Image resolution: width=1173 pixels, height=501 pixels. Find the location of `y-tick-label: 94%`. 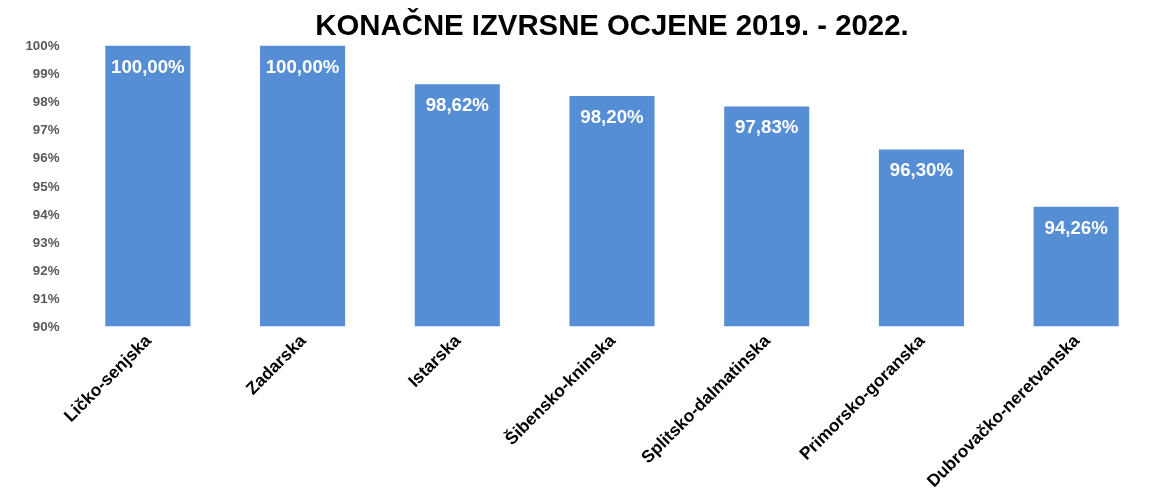

y-tick-label: 94% is located at coordinates (46, 214).